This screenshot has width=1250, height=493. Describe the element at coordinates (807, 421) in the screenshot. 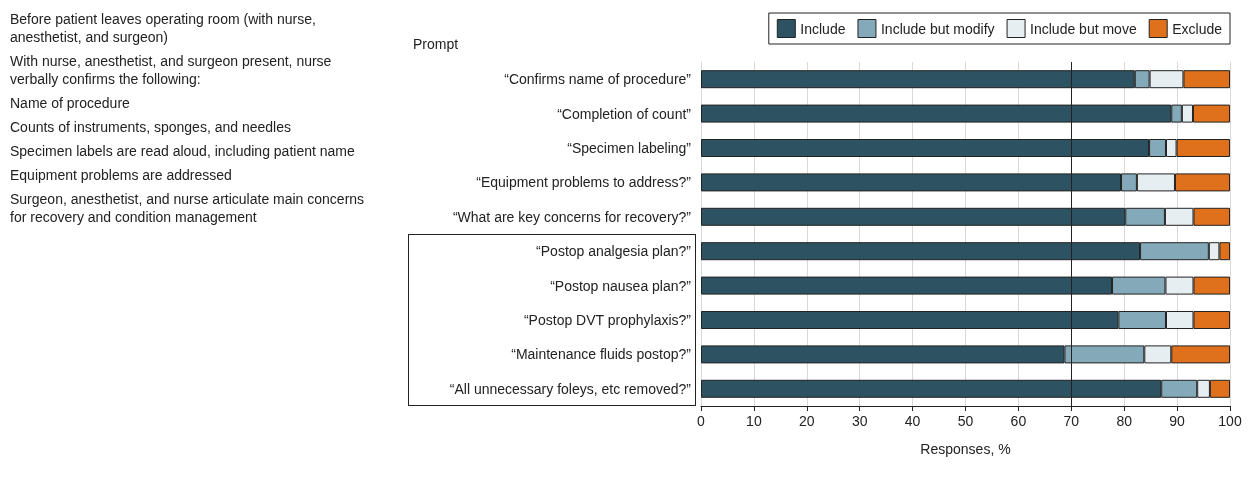

I see `x-tick-label: 20` at that location.